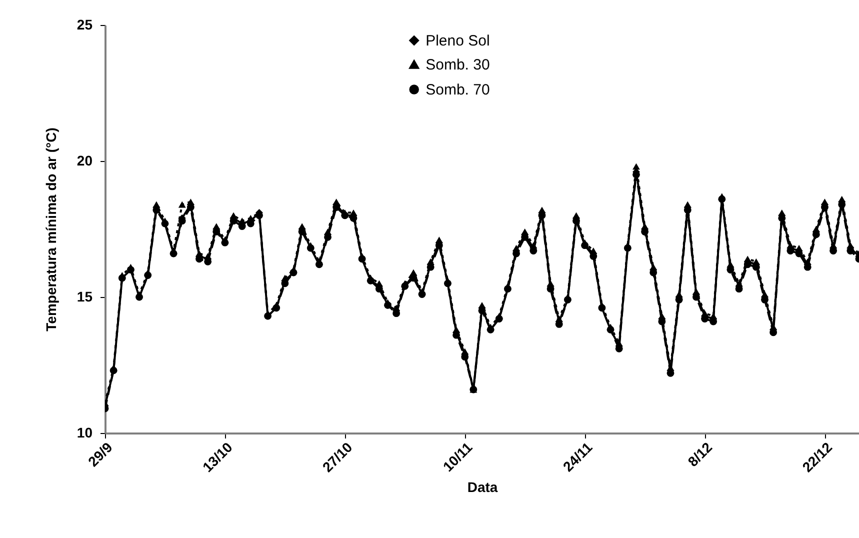 The height and width of the screenshot is (538, 859). I want to click on y-tick-label: 25, so click(84, 24).